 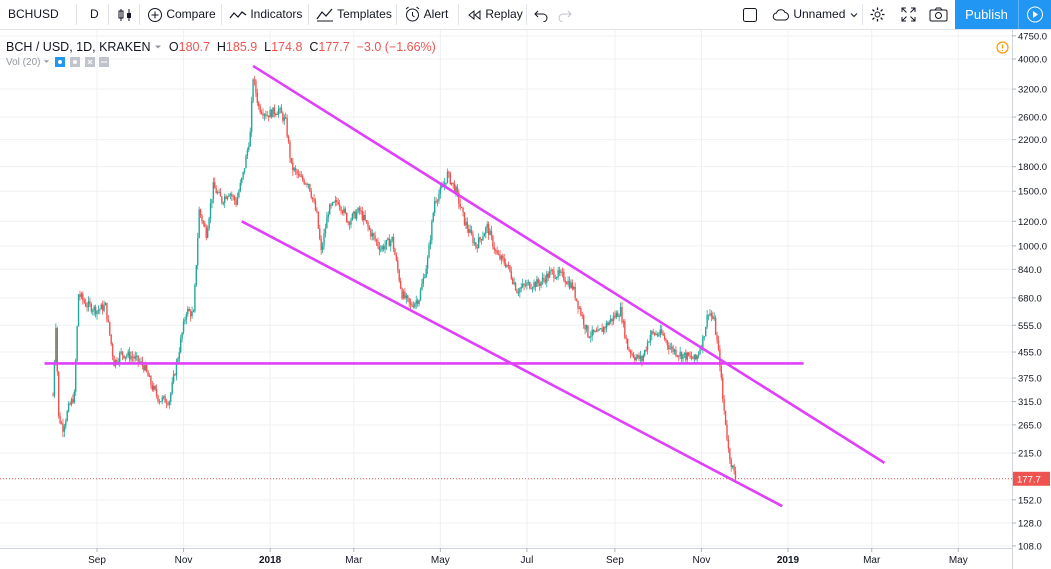 I want to click on camera-icon, so click(x=938, y=14).